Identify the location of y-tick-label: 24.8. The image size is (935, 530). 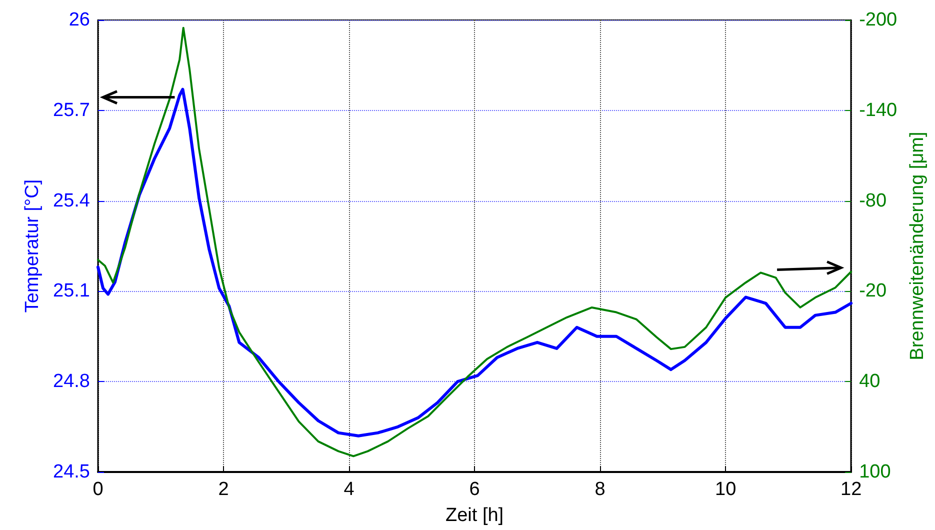
(71, 381).